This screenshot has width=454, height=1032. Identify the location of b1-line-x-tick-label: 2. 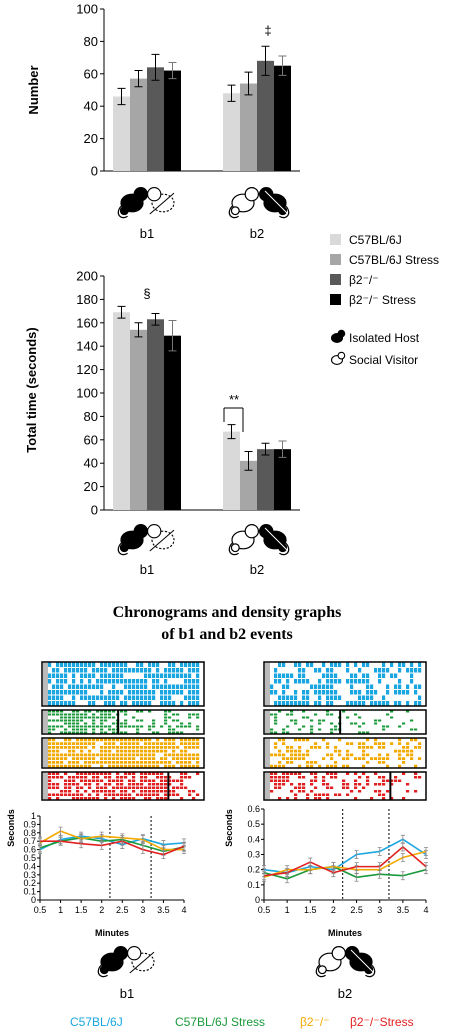
(101, 910).